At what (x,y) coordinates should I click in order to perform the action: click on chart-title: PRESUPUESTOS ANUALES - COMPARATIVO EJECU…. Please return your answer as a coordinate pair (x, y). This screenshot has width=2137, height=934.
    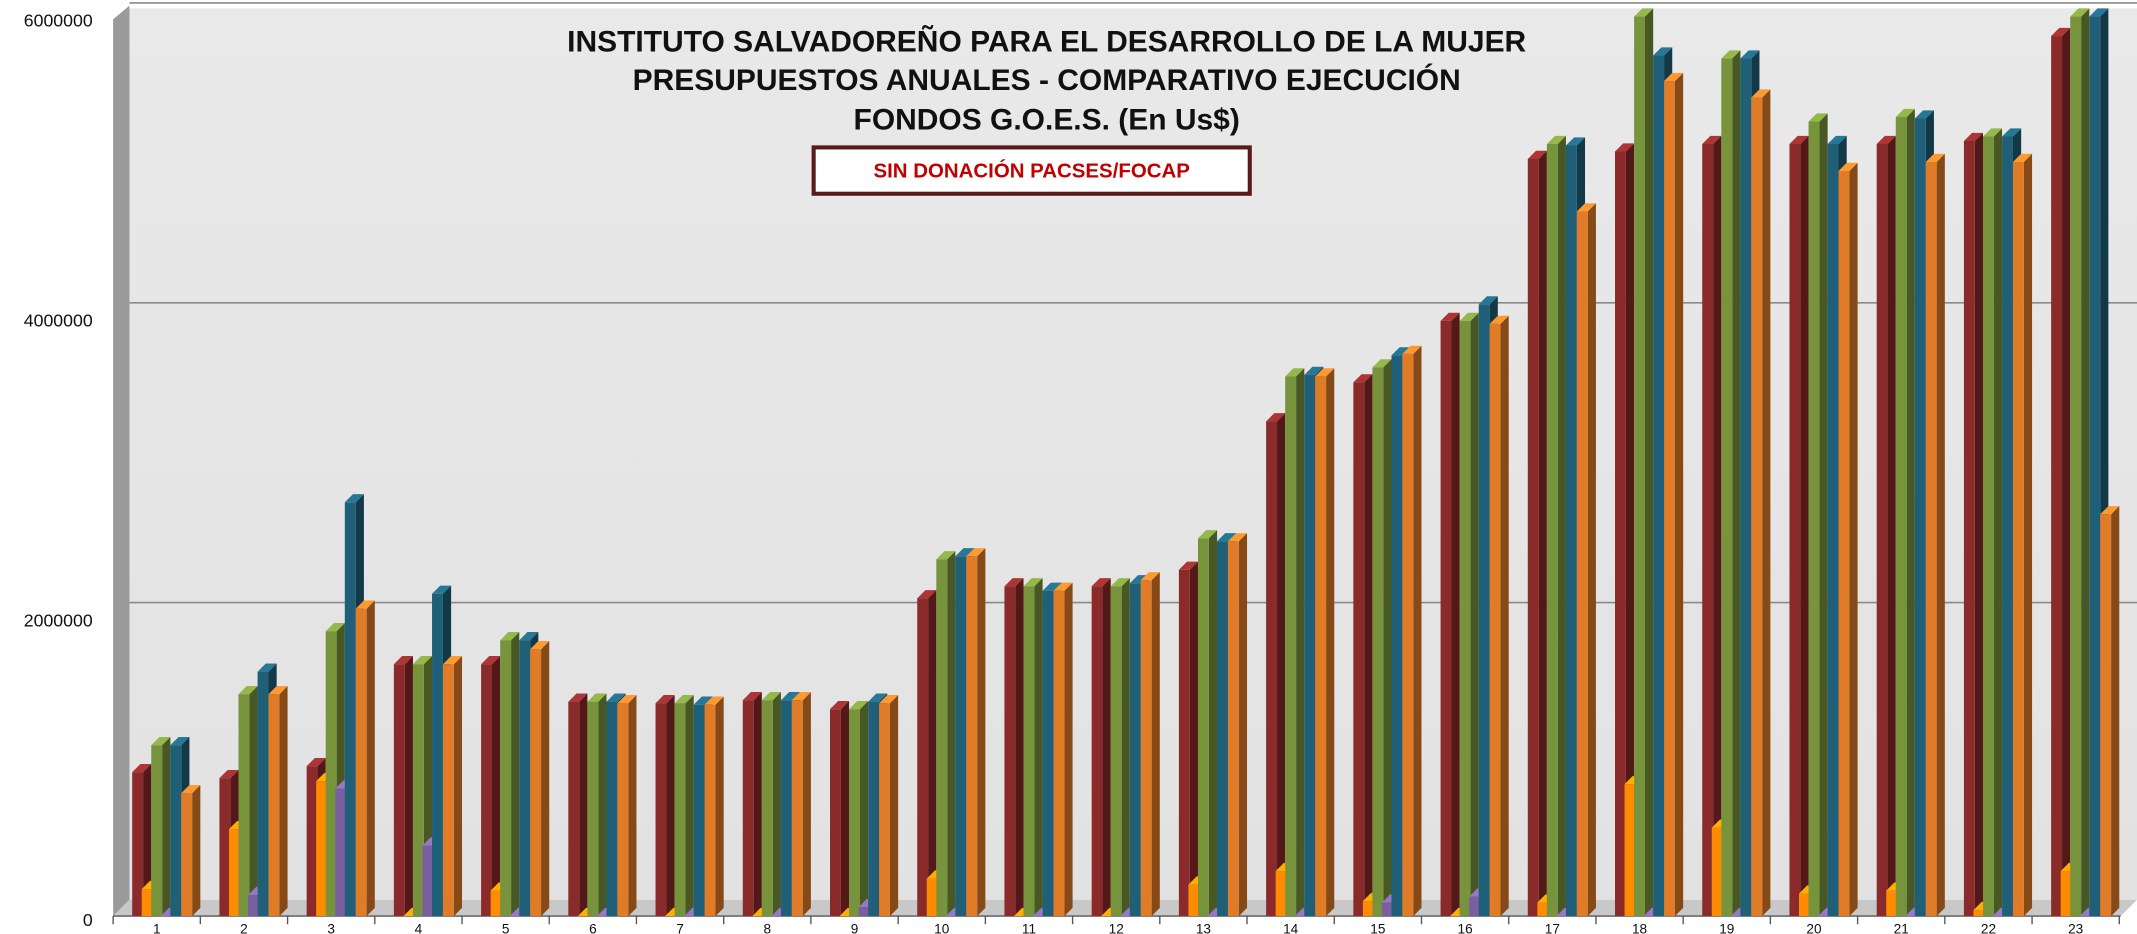
    Looking at the image, I should click on (1047, 80).